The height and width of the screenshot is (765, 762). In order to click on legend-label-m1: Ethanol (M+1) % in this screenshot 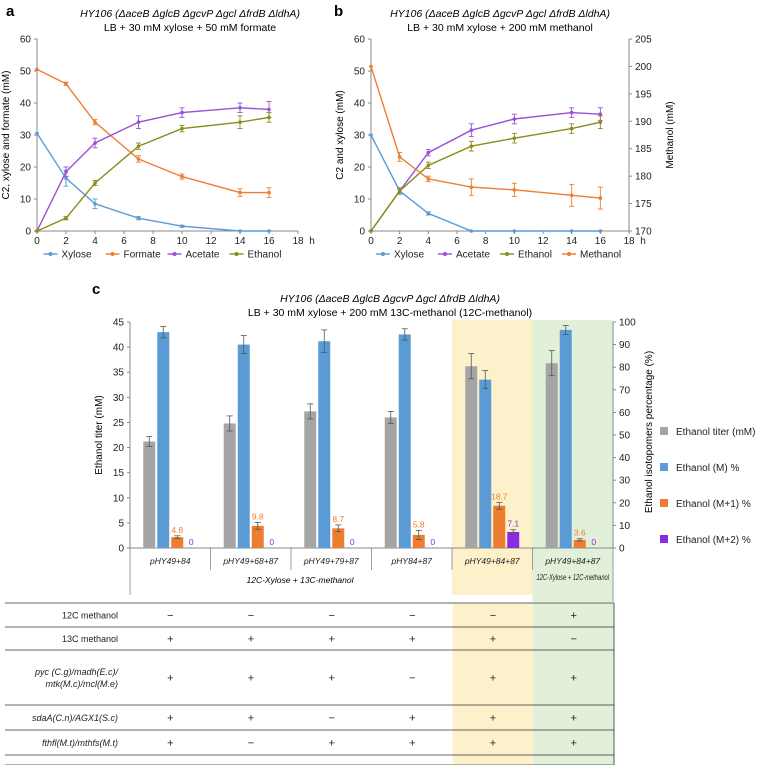, I will do `click(713, 504)`.